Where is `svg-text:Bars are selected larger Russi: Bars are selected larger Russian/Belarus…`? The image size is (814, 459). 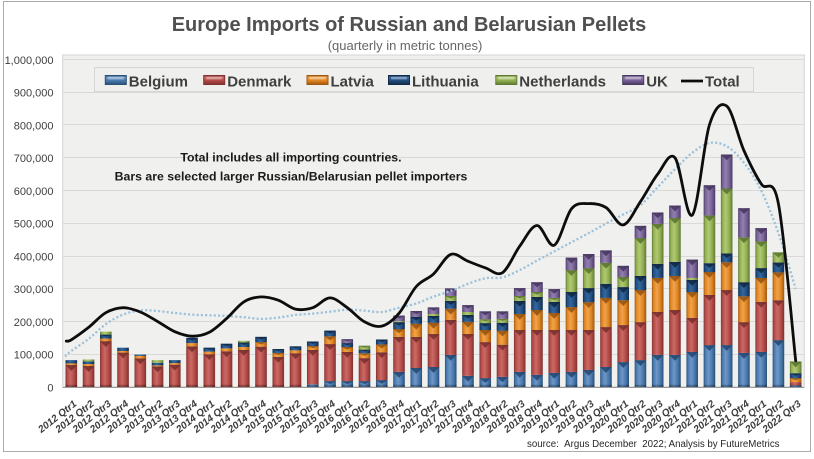 svg-text:Bars are selected larger Russi: Bars are selected larger Russian/Belarus… is located at coordinates (291, 177).